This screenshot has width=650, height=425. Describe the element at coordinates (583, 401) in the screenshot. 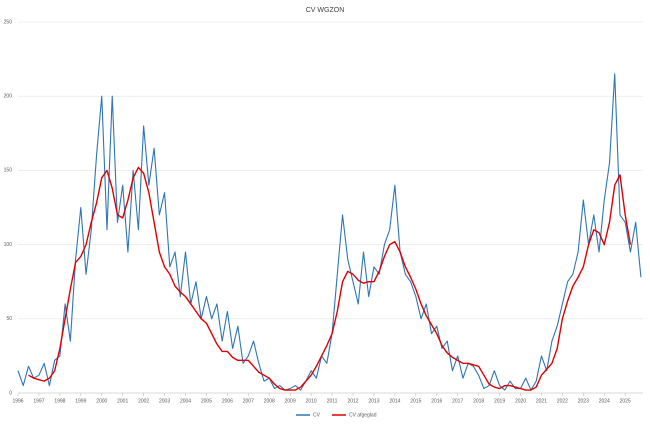

I see `x-tick-label: 2023` at that location.